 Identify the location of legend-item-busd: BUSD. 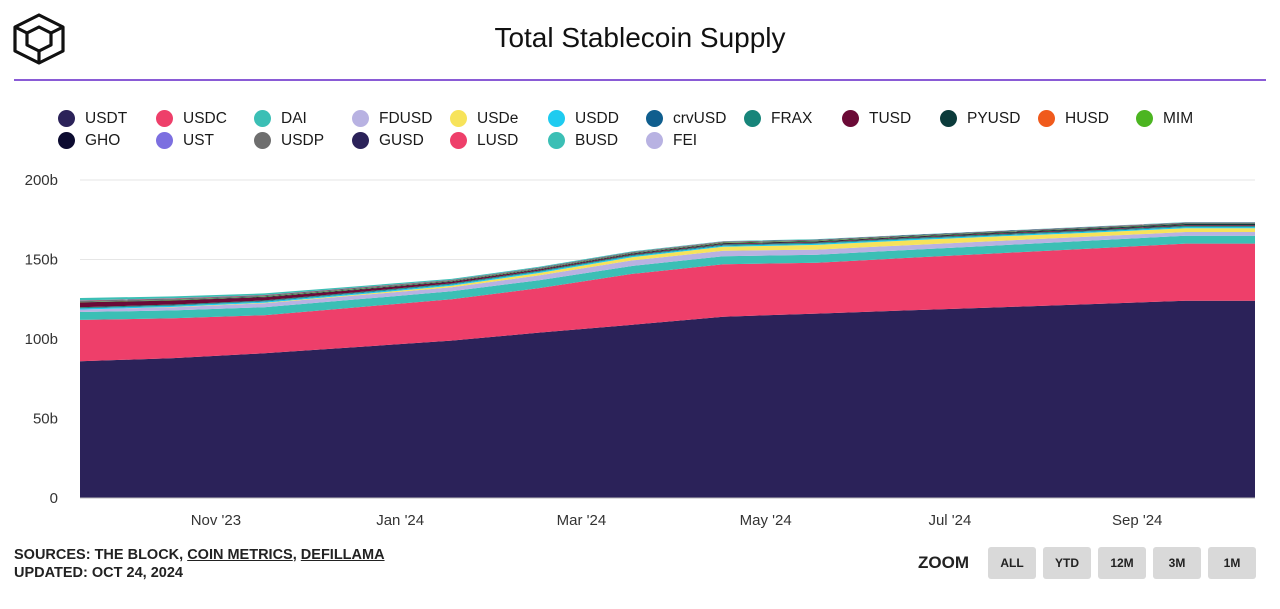
(597, 140).